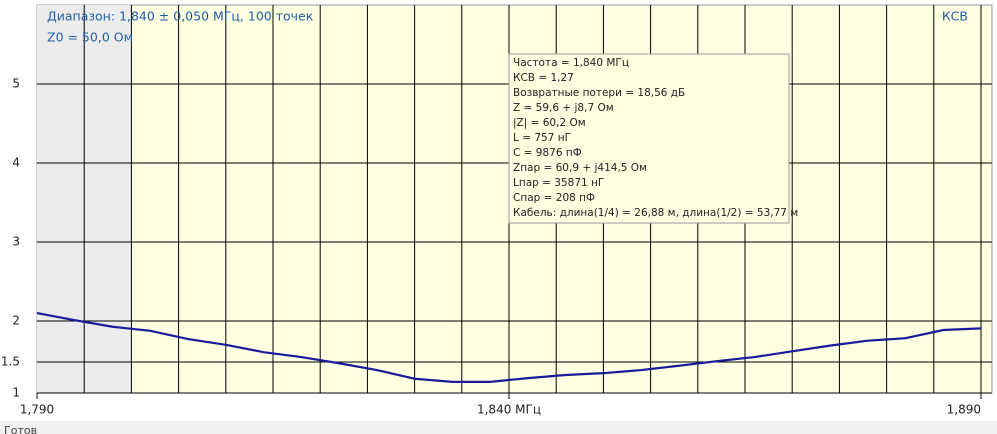 This screenshot has width=997, height=434. I want to click on readout-line: Lпар = 35871 нГ, so click(558, 183).